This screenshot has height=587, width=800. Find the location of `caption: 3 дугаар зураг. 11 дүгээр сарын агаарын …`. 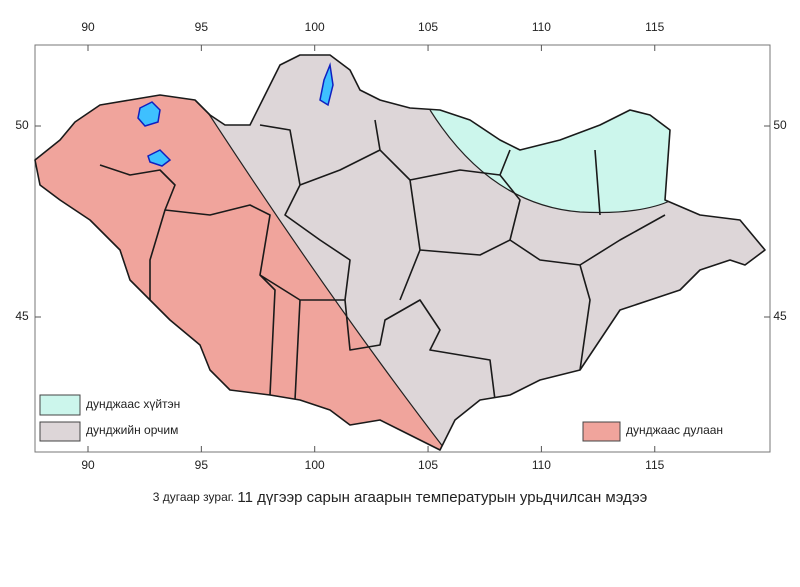

caption: 3 дугаар зураг. 11 дүгээр сарын агаарын … is located at coordinates (400, 497).